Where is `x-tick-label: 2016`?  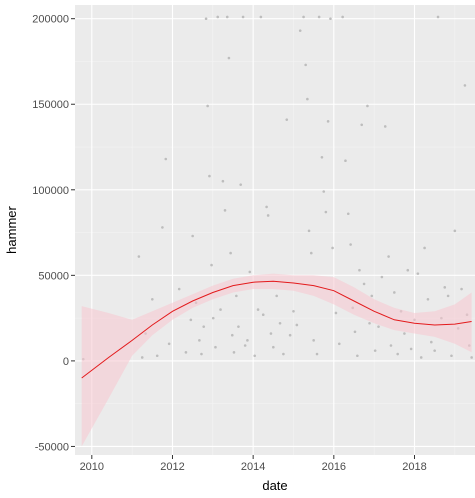
x-tick-label: 2016 is located at coordinates (334, 467).